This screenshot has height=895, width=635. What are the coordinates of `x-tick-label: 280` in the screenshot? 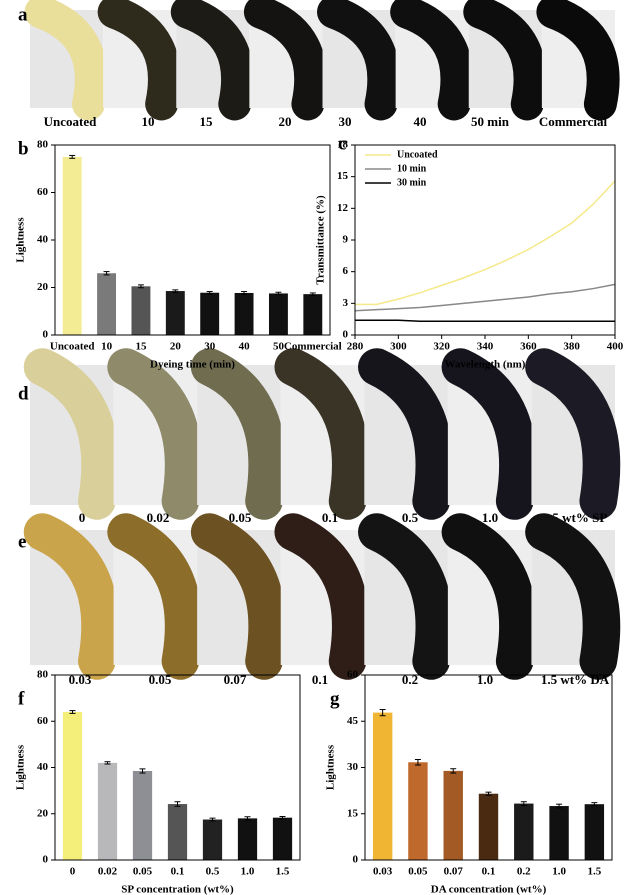 It's located at (355, 347).